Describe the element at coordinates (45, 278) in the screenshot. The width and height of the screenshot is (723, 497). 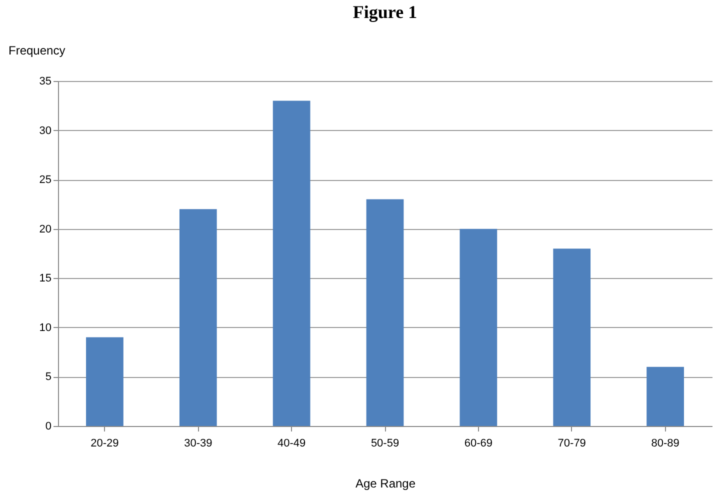
I see `y-tick-label: 15` at that location.